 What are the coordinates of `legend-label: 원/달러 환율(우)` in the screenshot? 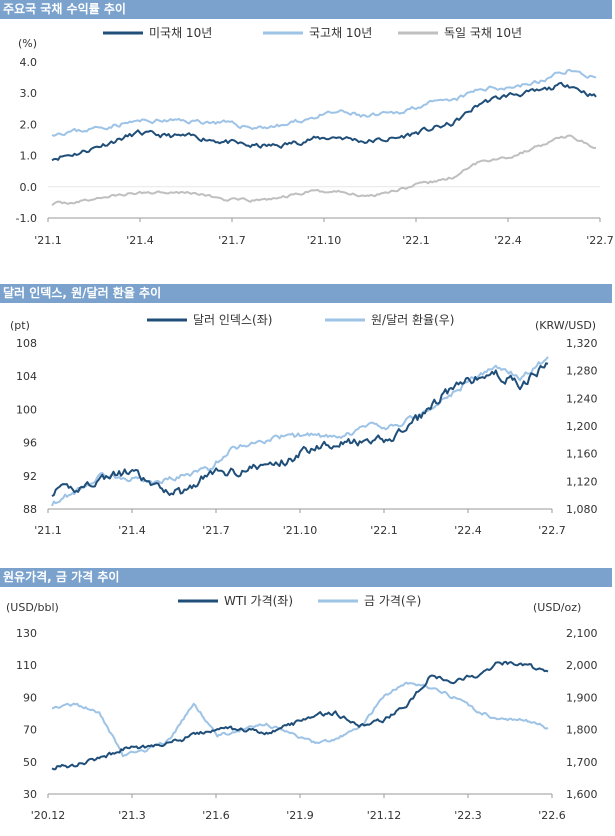 It's located at (412, 320).